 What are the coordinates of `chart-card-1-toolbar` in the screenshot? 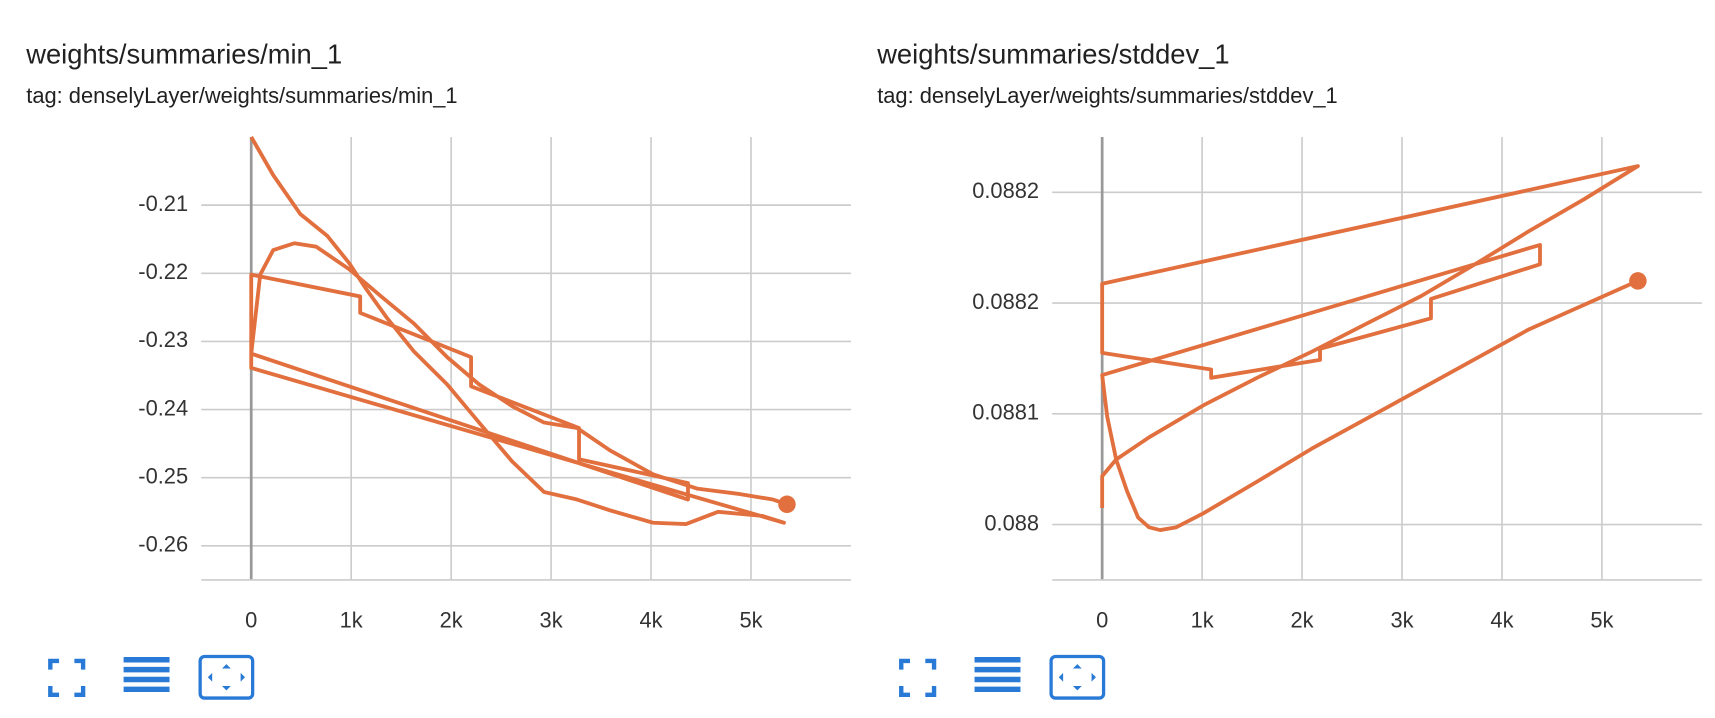 It's located at (151, 677).